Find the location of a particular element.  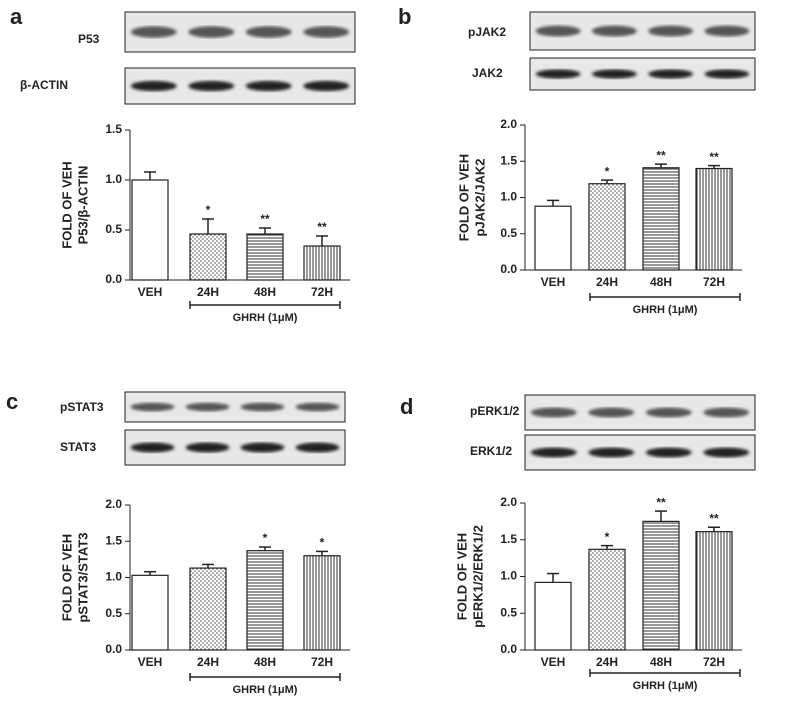

blot-label: β-ACTIN is located at coordinates (44, 85).